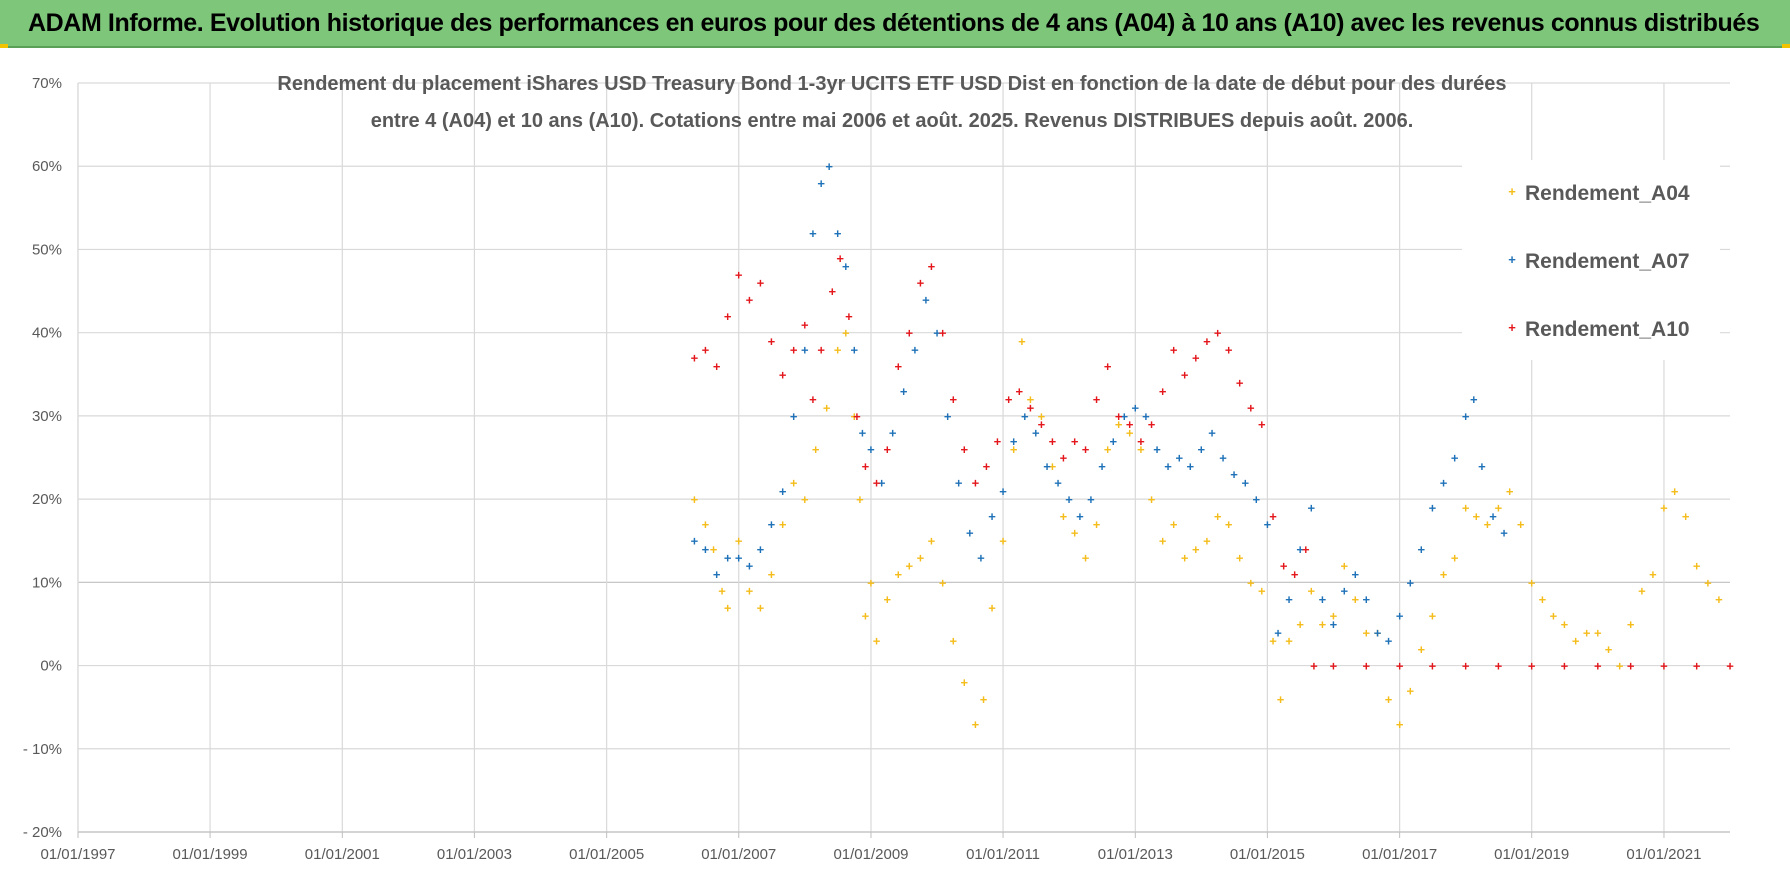 This screenshot has width=1790, height=892. Describe the element at coordinates (42, 749) in the screenshot. I see `y-tick-label: - 10%` at that location.